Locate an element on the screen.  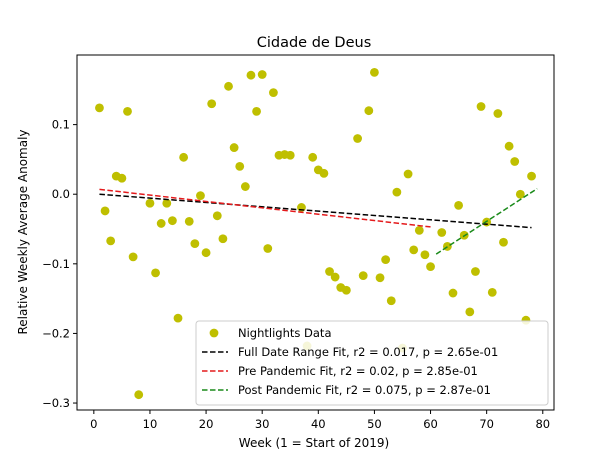
x-axis-label: Week (1 = Start of 2019) is located at coordinates (314, 443).